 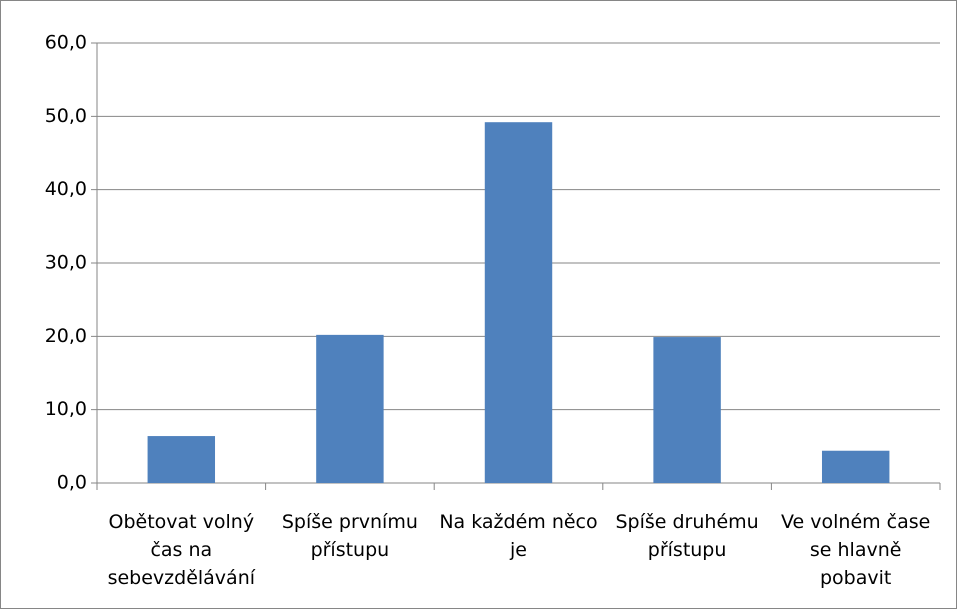 I want to click on x-tick-label: Na každém něco je, so click(x=518, y=536).